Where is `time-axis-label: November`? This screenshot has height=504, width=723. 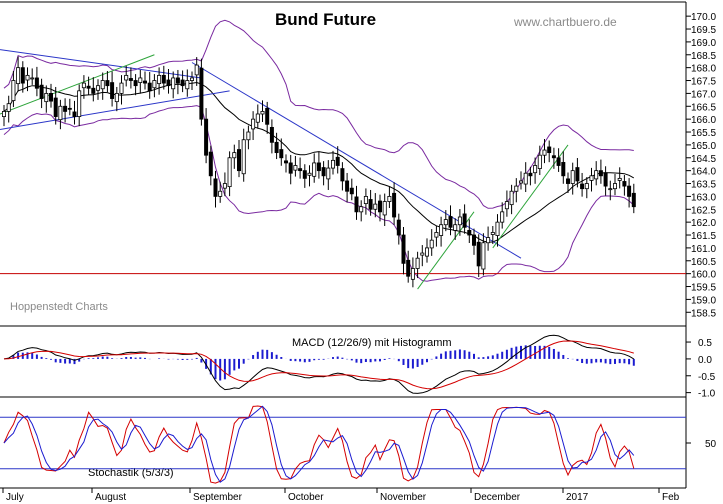
time-axis-label: November is located at coordinates (403, 497).